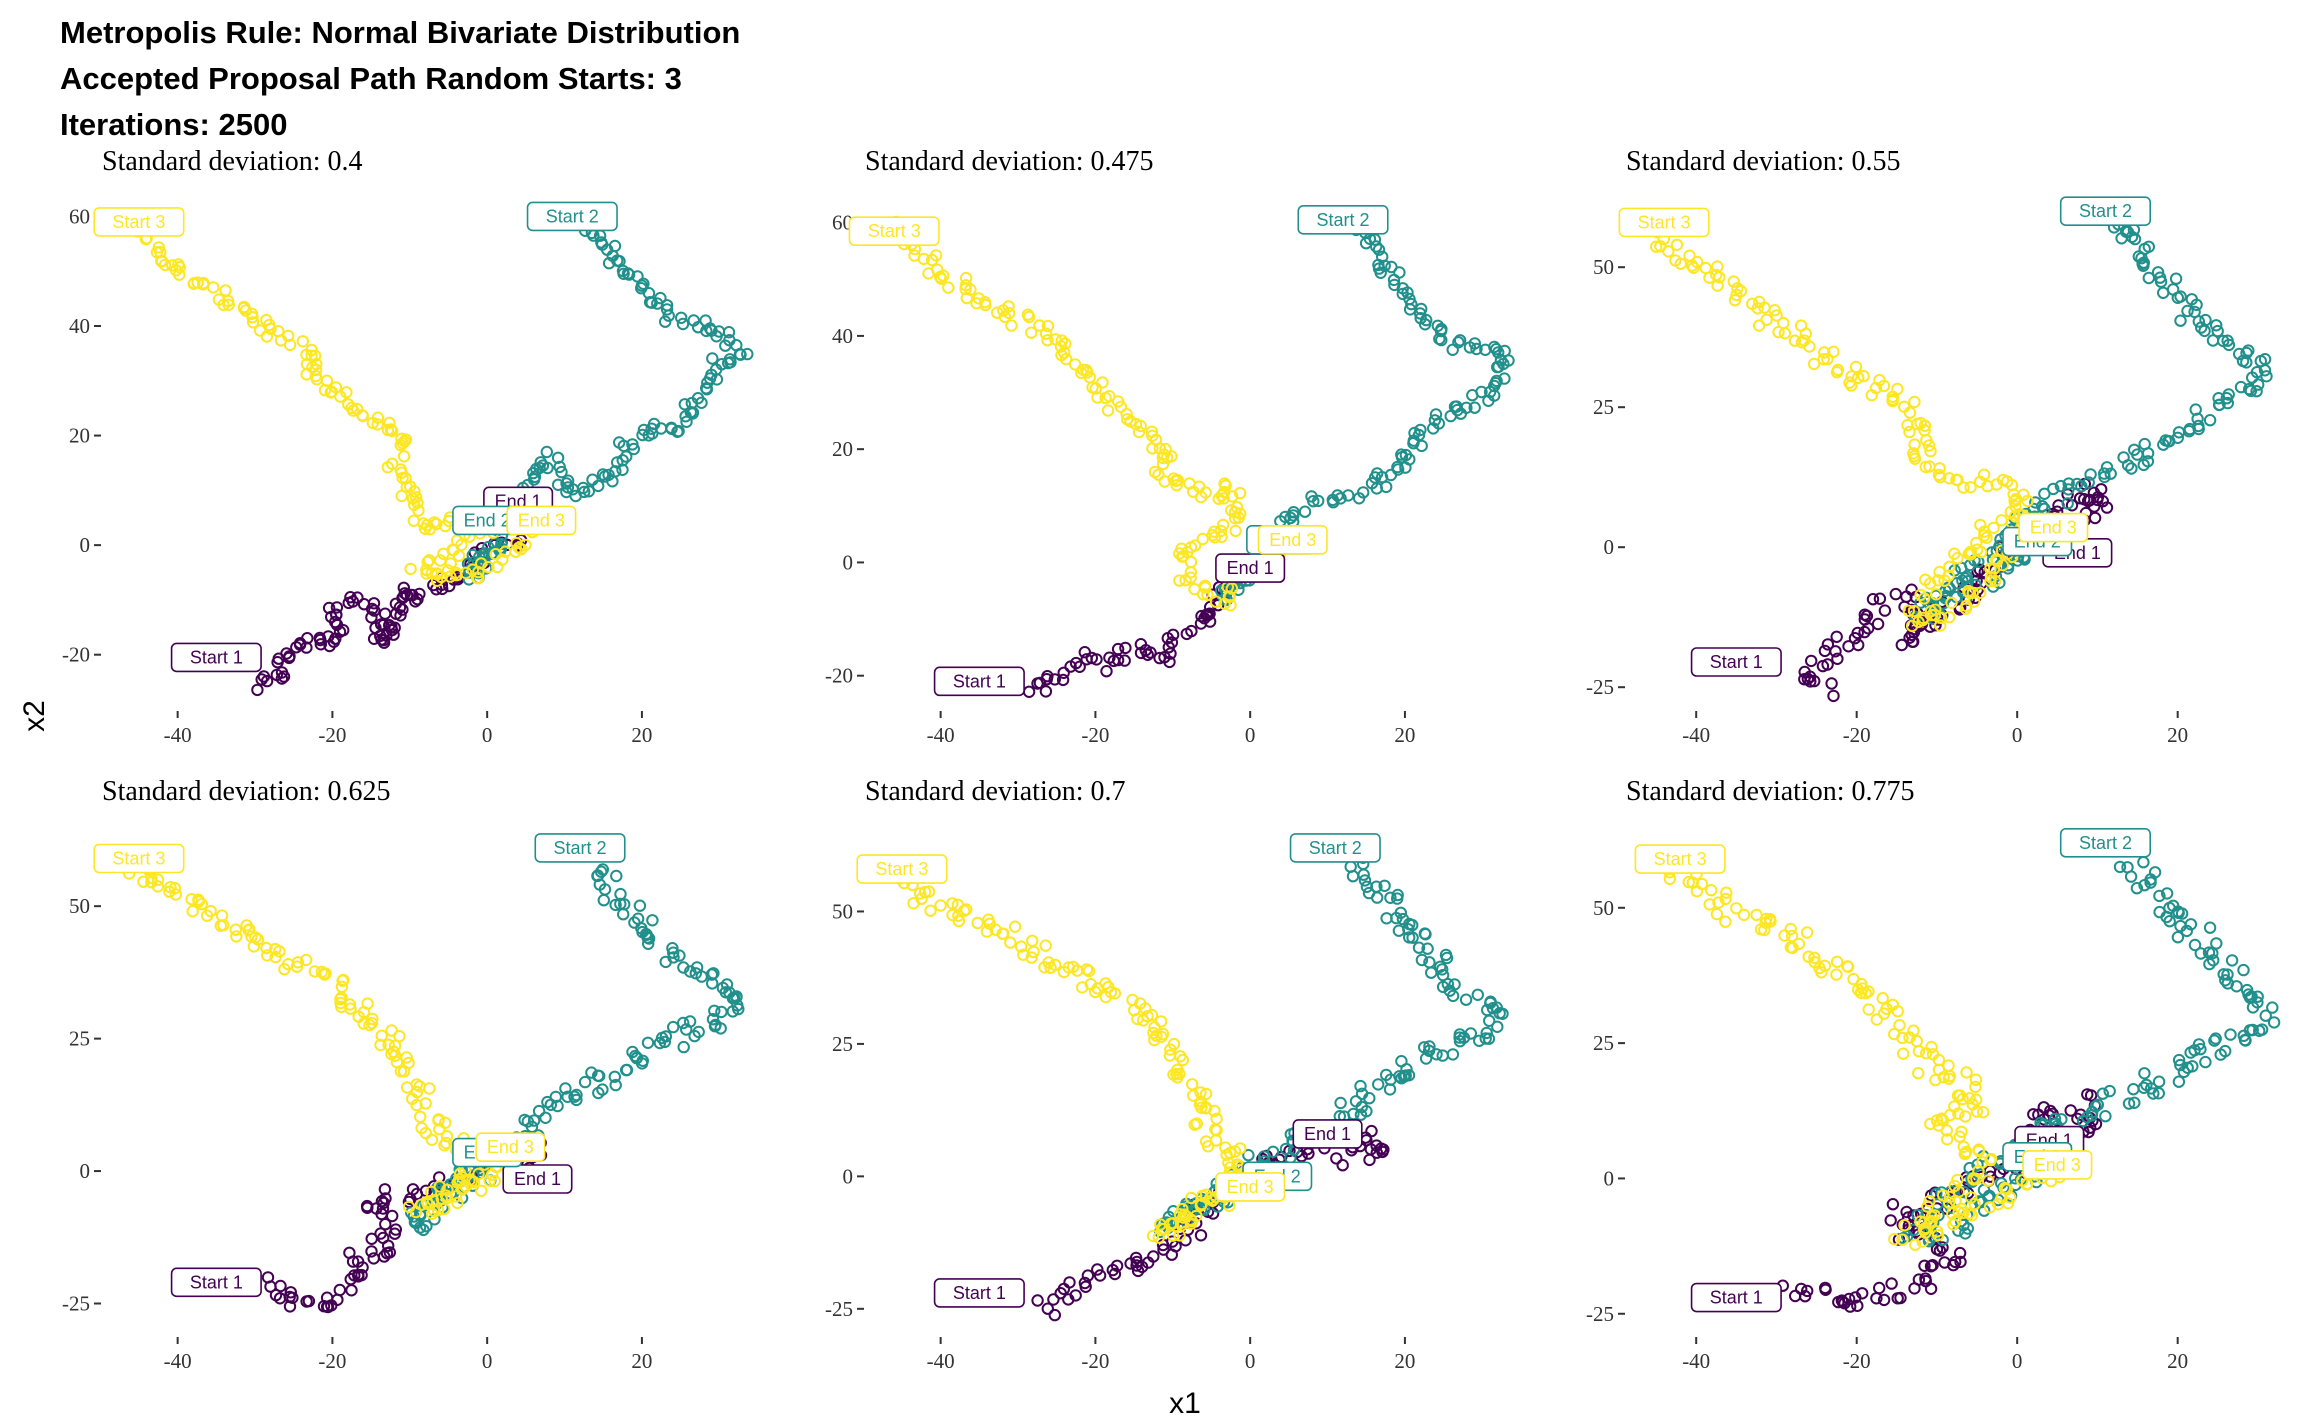 This screenshot has width=2304, height=1423. What do you see at coordinates (572, 216) in the screenshot?
I see `label-box` at bounding box center [572, 216].